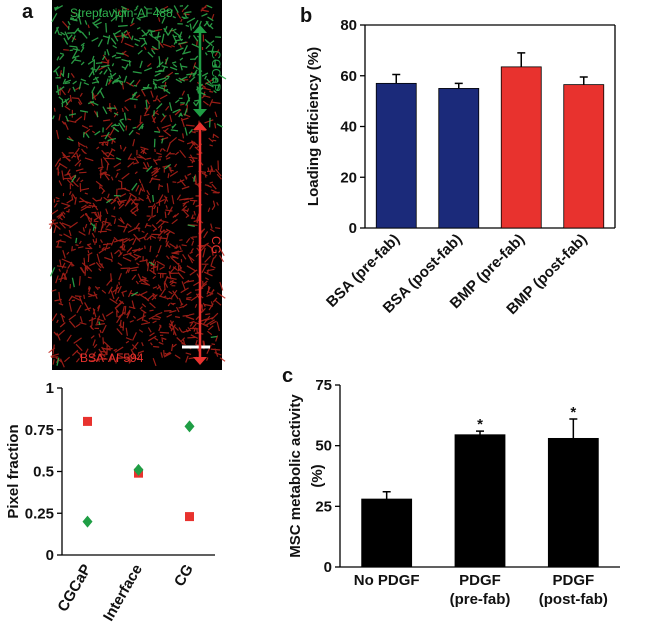 The image size is (645, 638). What do you see at coordinates (387, 580) in the screenshot?
I see `x-tick-label: No PDGF` at bounding box center [387, 580].